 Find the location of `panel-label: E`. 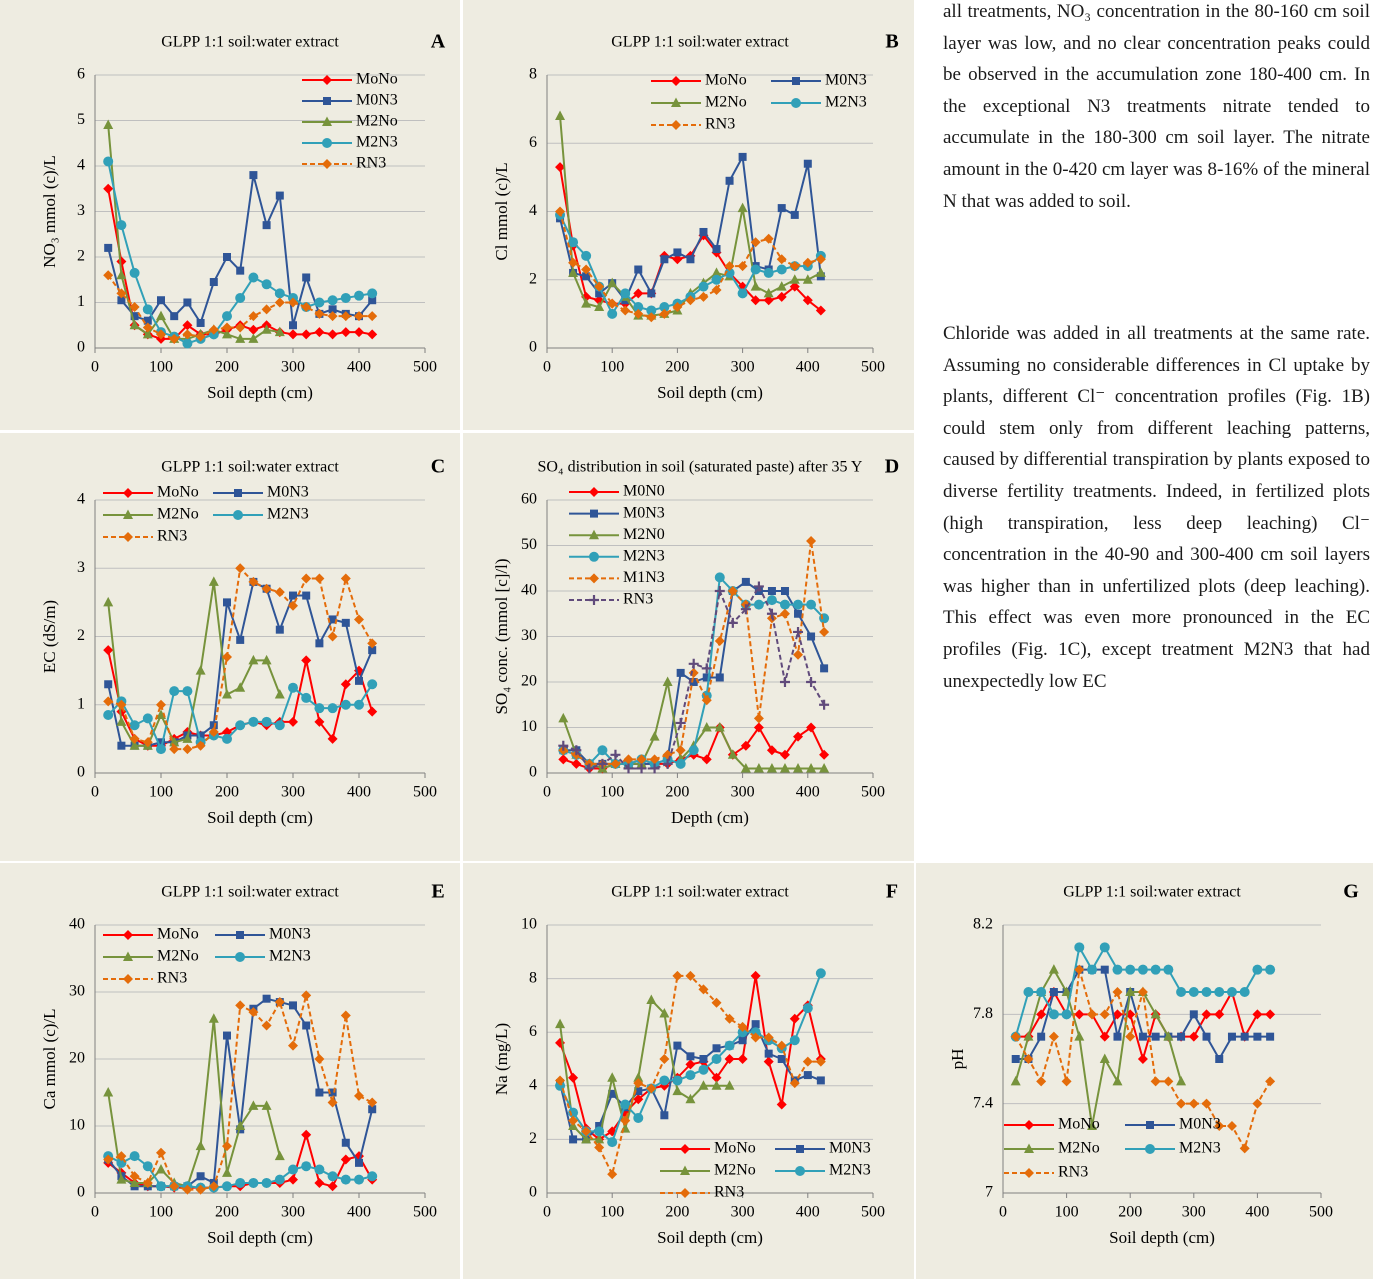

panel-label: E is located at coordinates (437, 892).